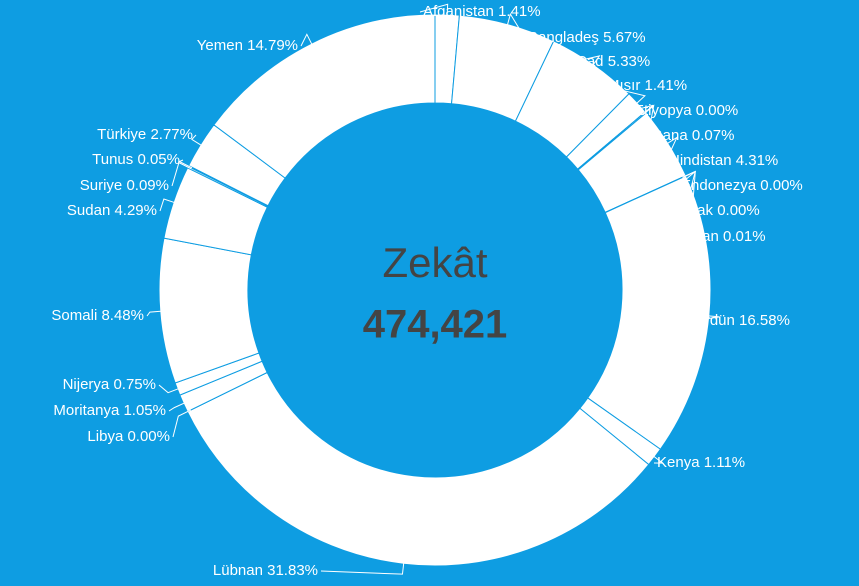  I want to click on category-name: Somali, so click(74, 315).